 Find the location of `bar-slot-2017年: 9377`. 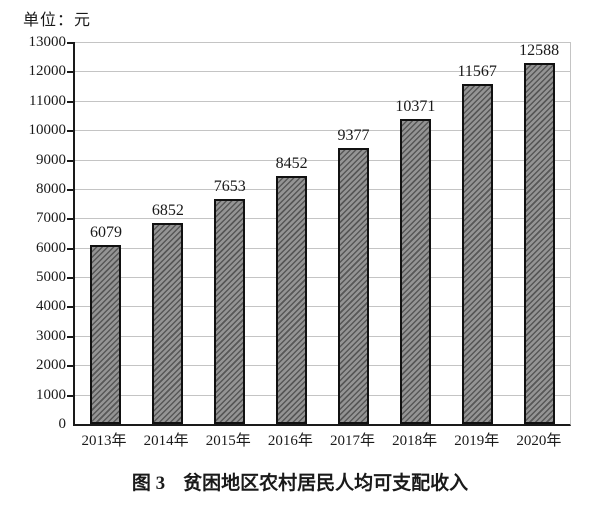

bar-slot-2017年: 9377 is located at coordinates (354, 233).